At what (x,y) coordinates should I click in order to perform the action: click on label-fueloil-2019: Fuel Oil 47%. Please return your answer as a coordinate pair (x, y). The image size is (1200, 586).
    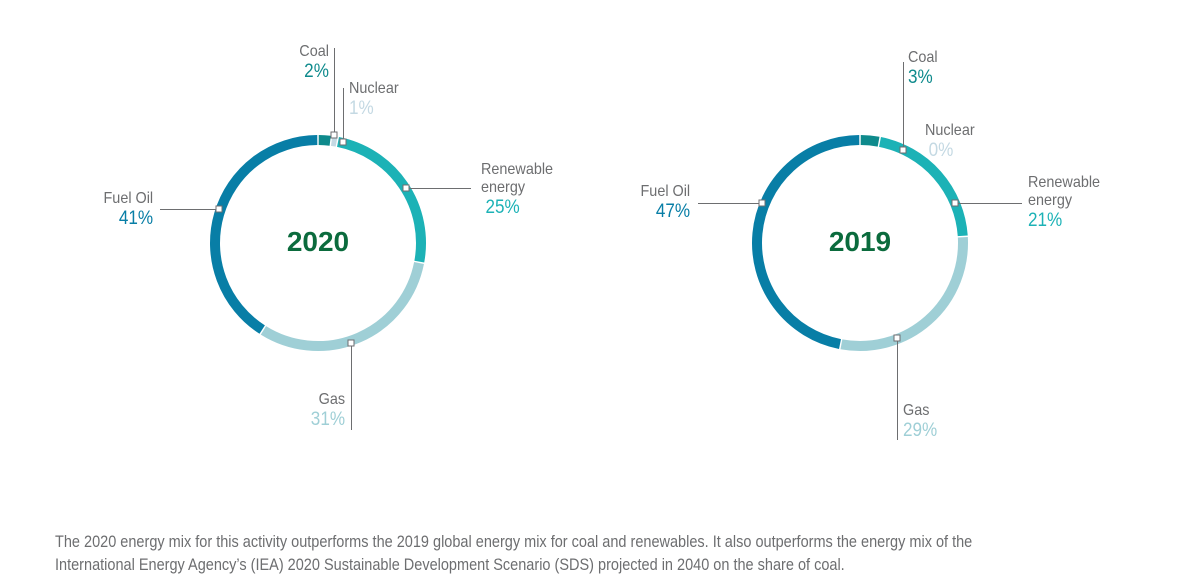
    Looking at the image, I should click on (665, 202).